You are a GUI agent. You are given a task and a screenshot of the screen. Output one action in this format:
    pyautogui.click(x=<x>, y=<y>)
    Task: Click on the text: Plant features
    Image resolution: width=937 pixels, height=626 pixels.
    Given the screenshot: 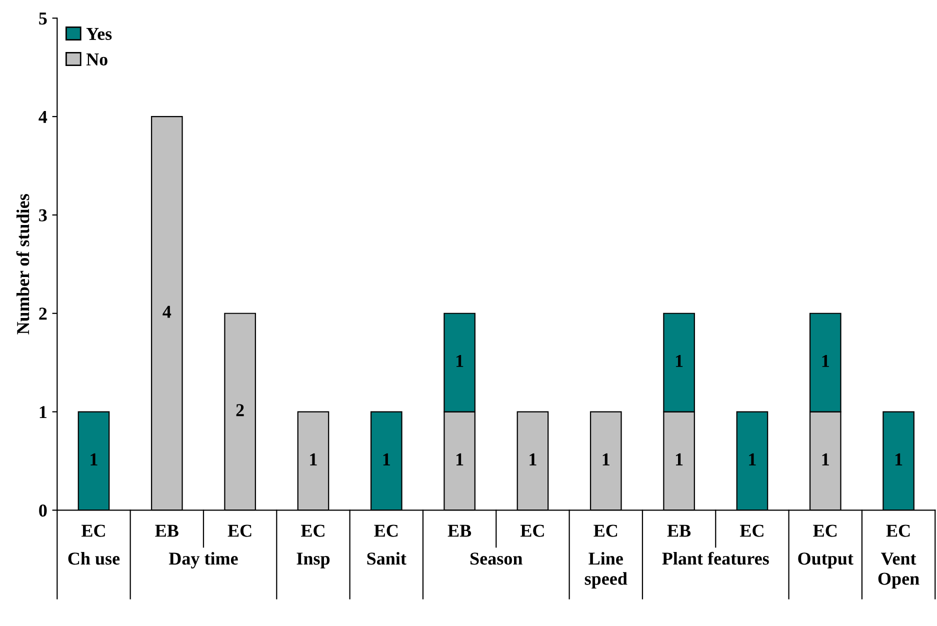 What is the action you would take?
    pyautogui.click(x=715, y=558)
    